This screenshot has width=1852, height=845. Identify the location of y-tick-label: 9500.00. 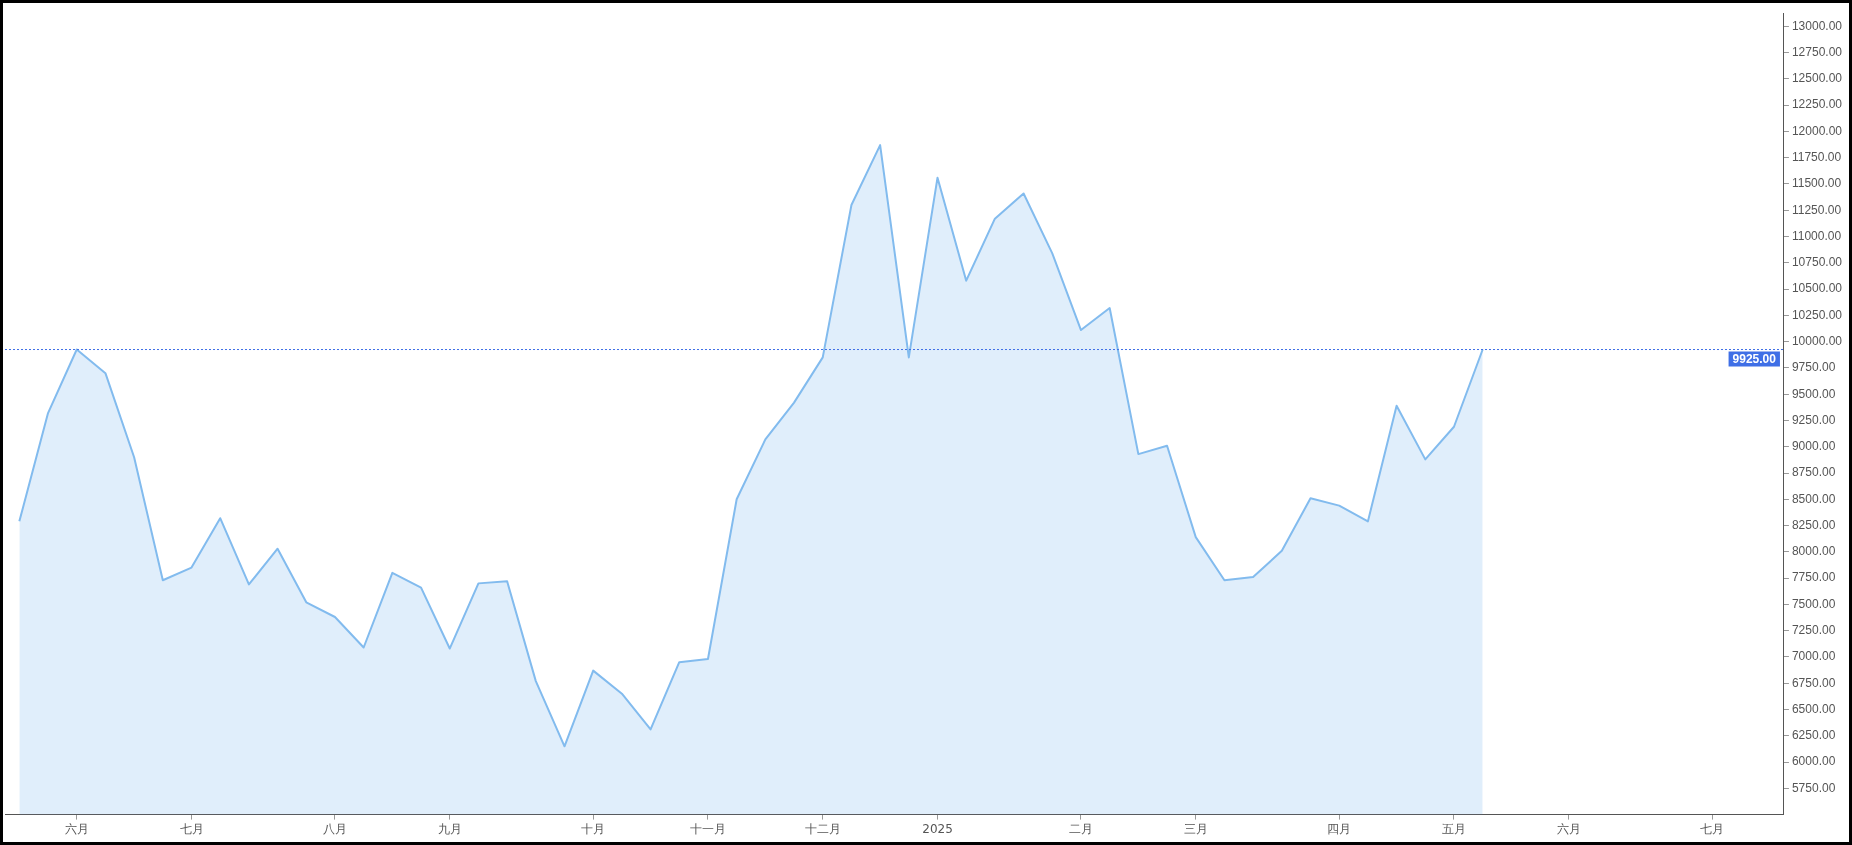
(1813, 393).